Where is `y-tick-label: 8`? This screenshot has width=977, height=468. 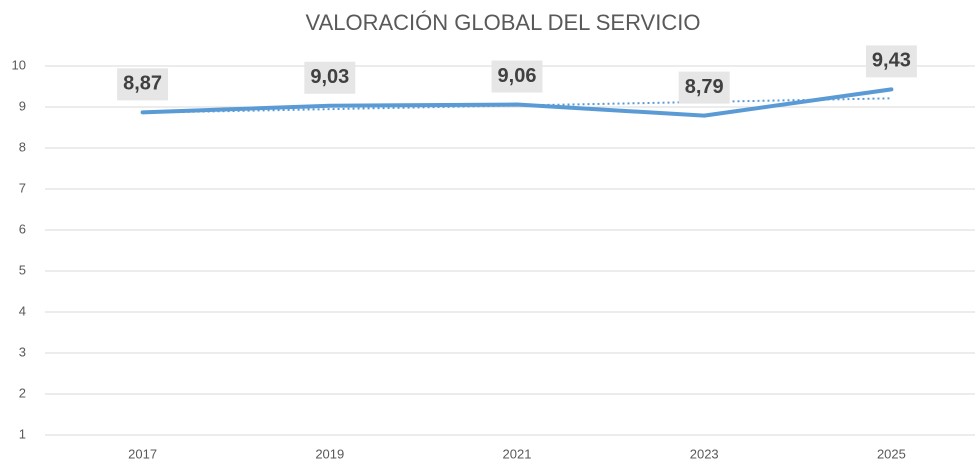
y-tick-label: 8 is located at coordinates (22, 146).